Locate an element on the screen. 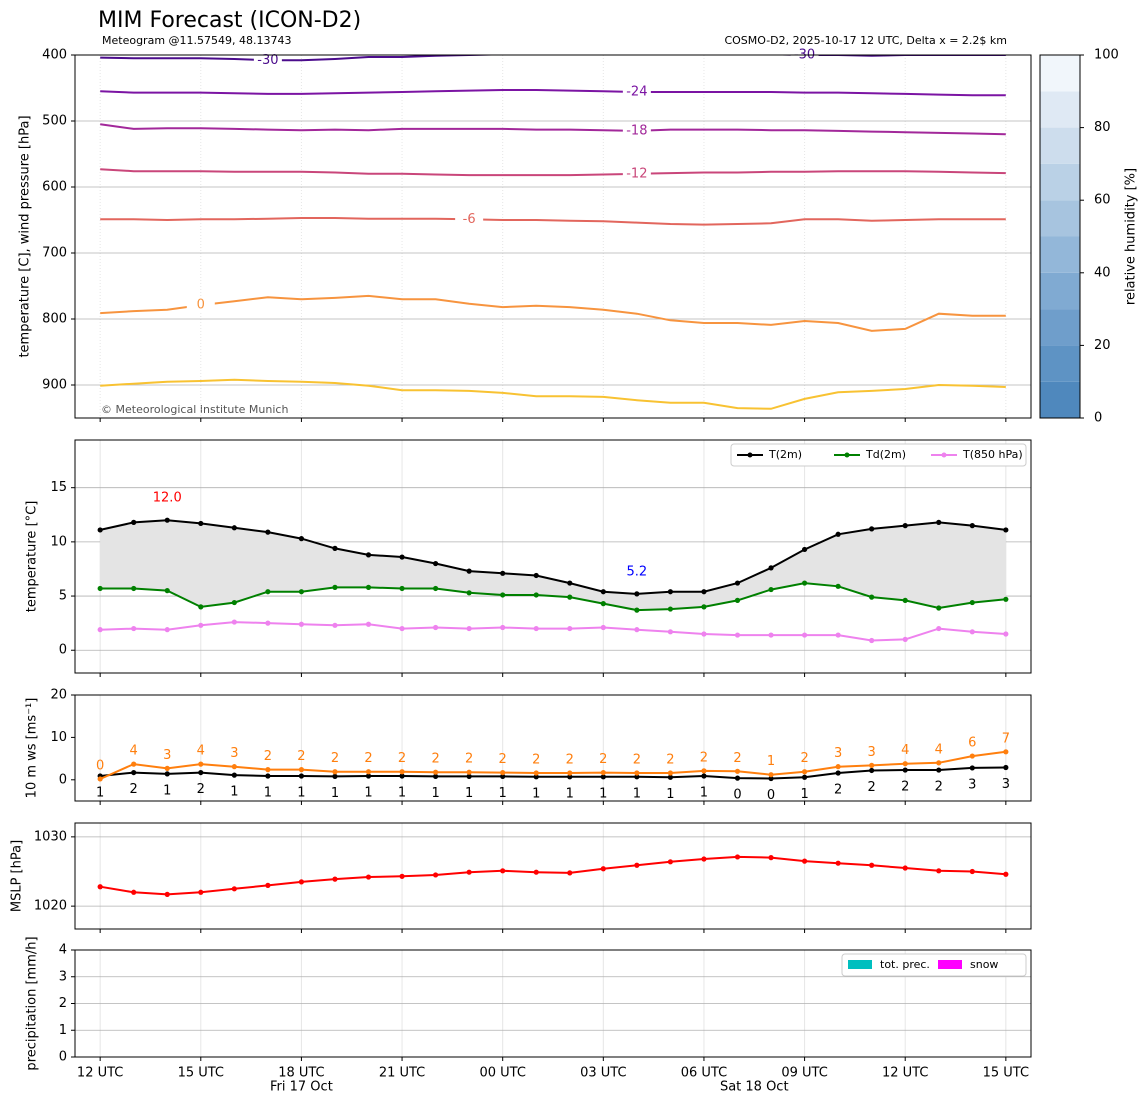  legend-box is located at coordinates (878, 455).